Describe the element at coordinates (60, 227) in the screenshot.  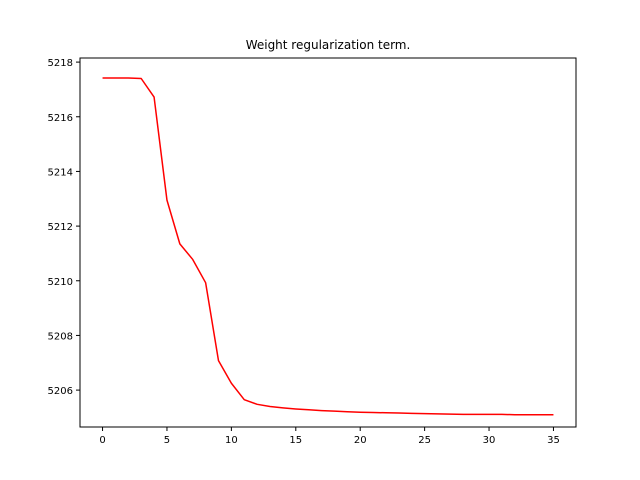
I see `y-tick-label: 5212` at that location.